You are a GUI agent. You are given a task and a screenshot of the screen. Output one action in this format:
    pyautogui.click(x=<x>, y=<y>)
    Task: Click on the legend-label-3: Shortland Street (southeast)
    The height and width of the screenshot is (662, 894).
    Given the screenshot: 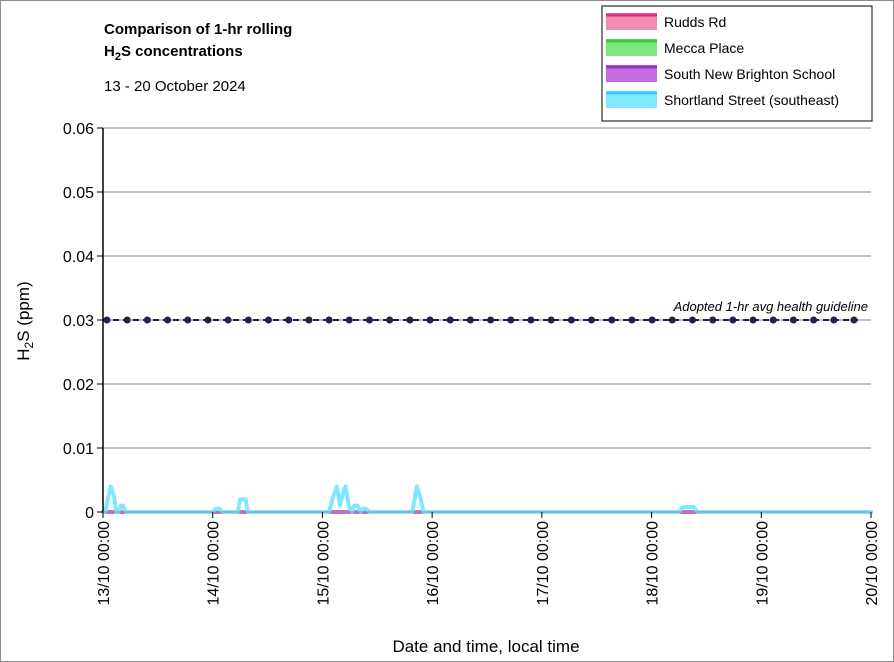 What is the action you would take?
    pyautogui.click(x=751, y=100)
    